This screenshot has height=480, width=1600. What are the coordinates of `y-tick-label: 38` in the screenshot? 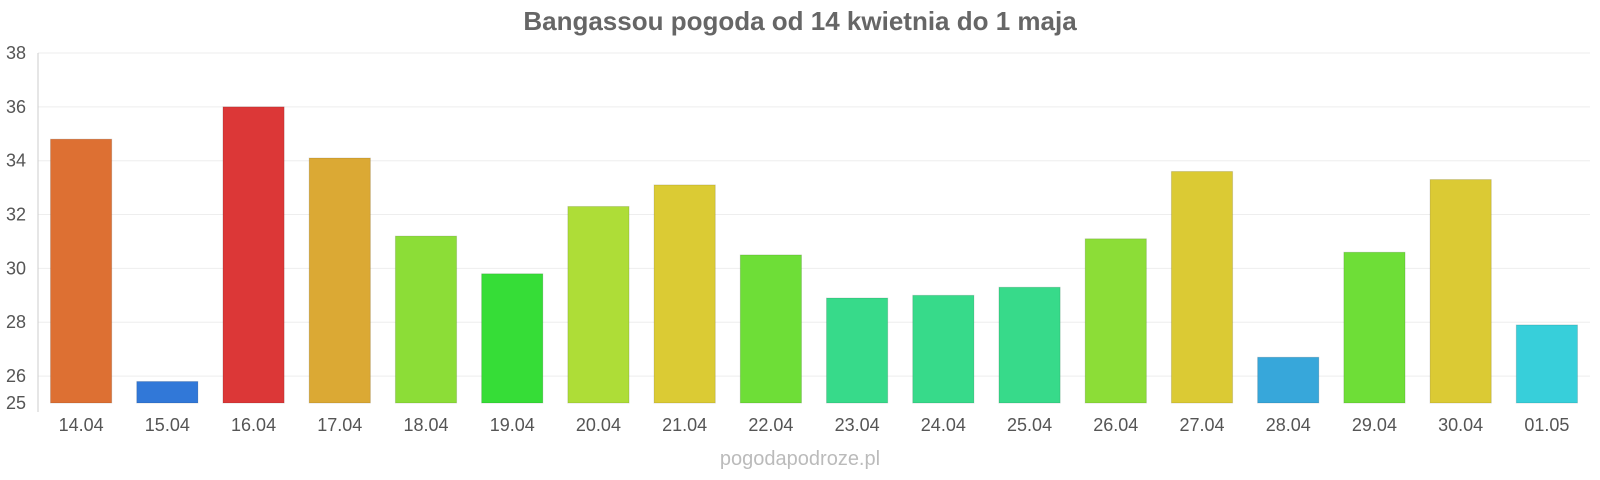 It's located at (16, 53).